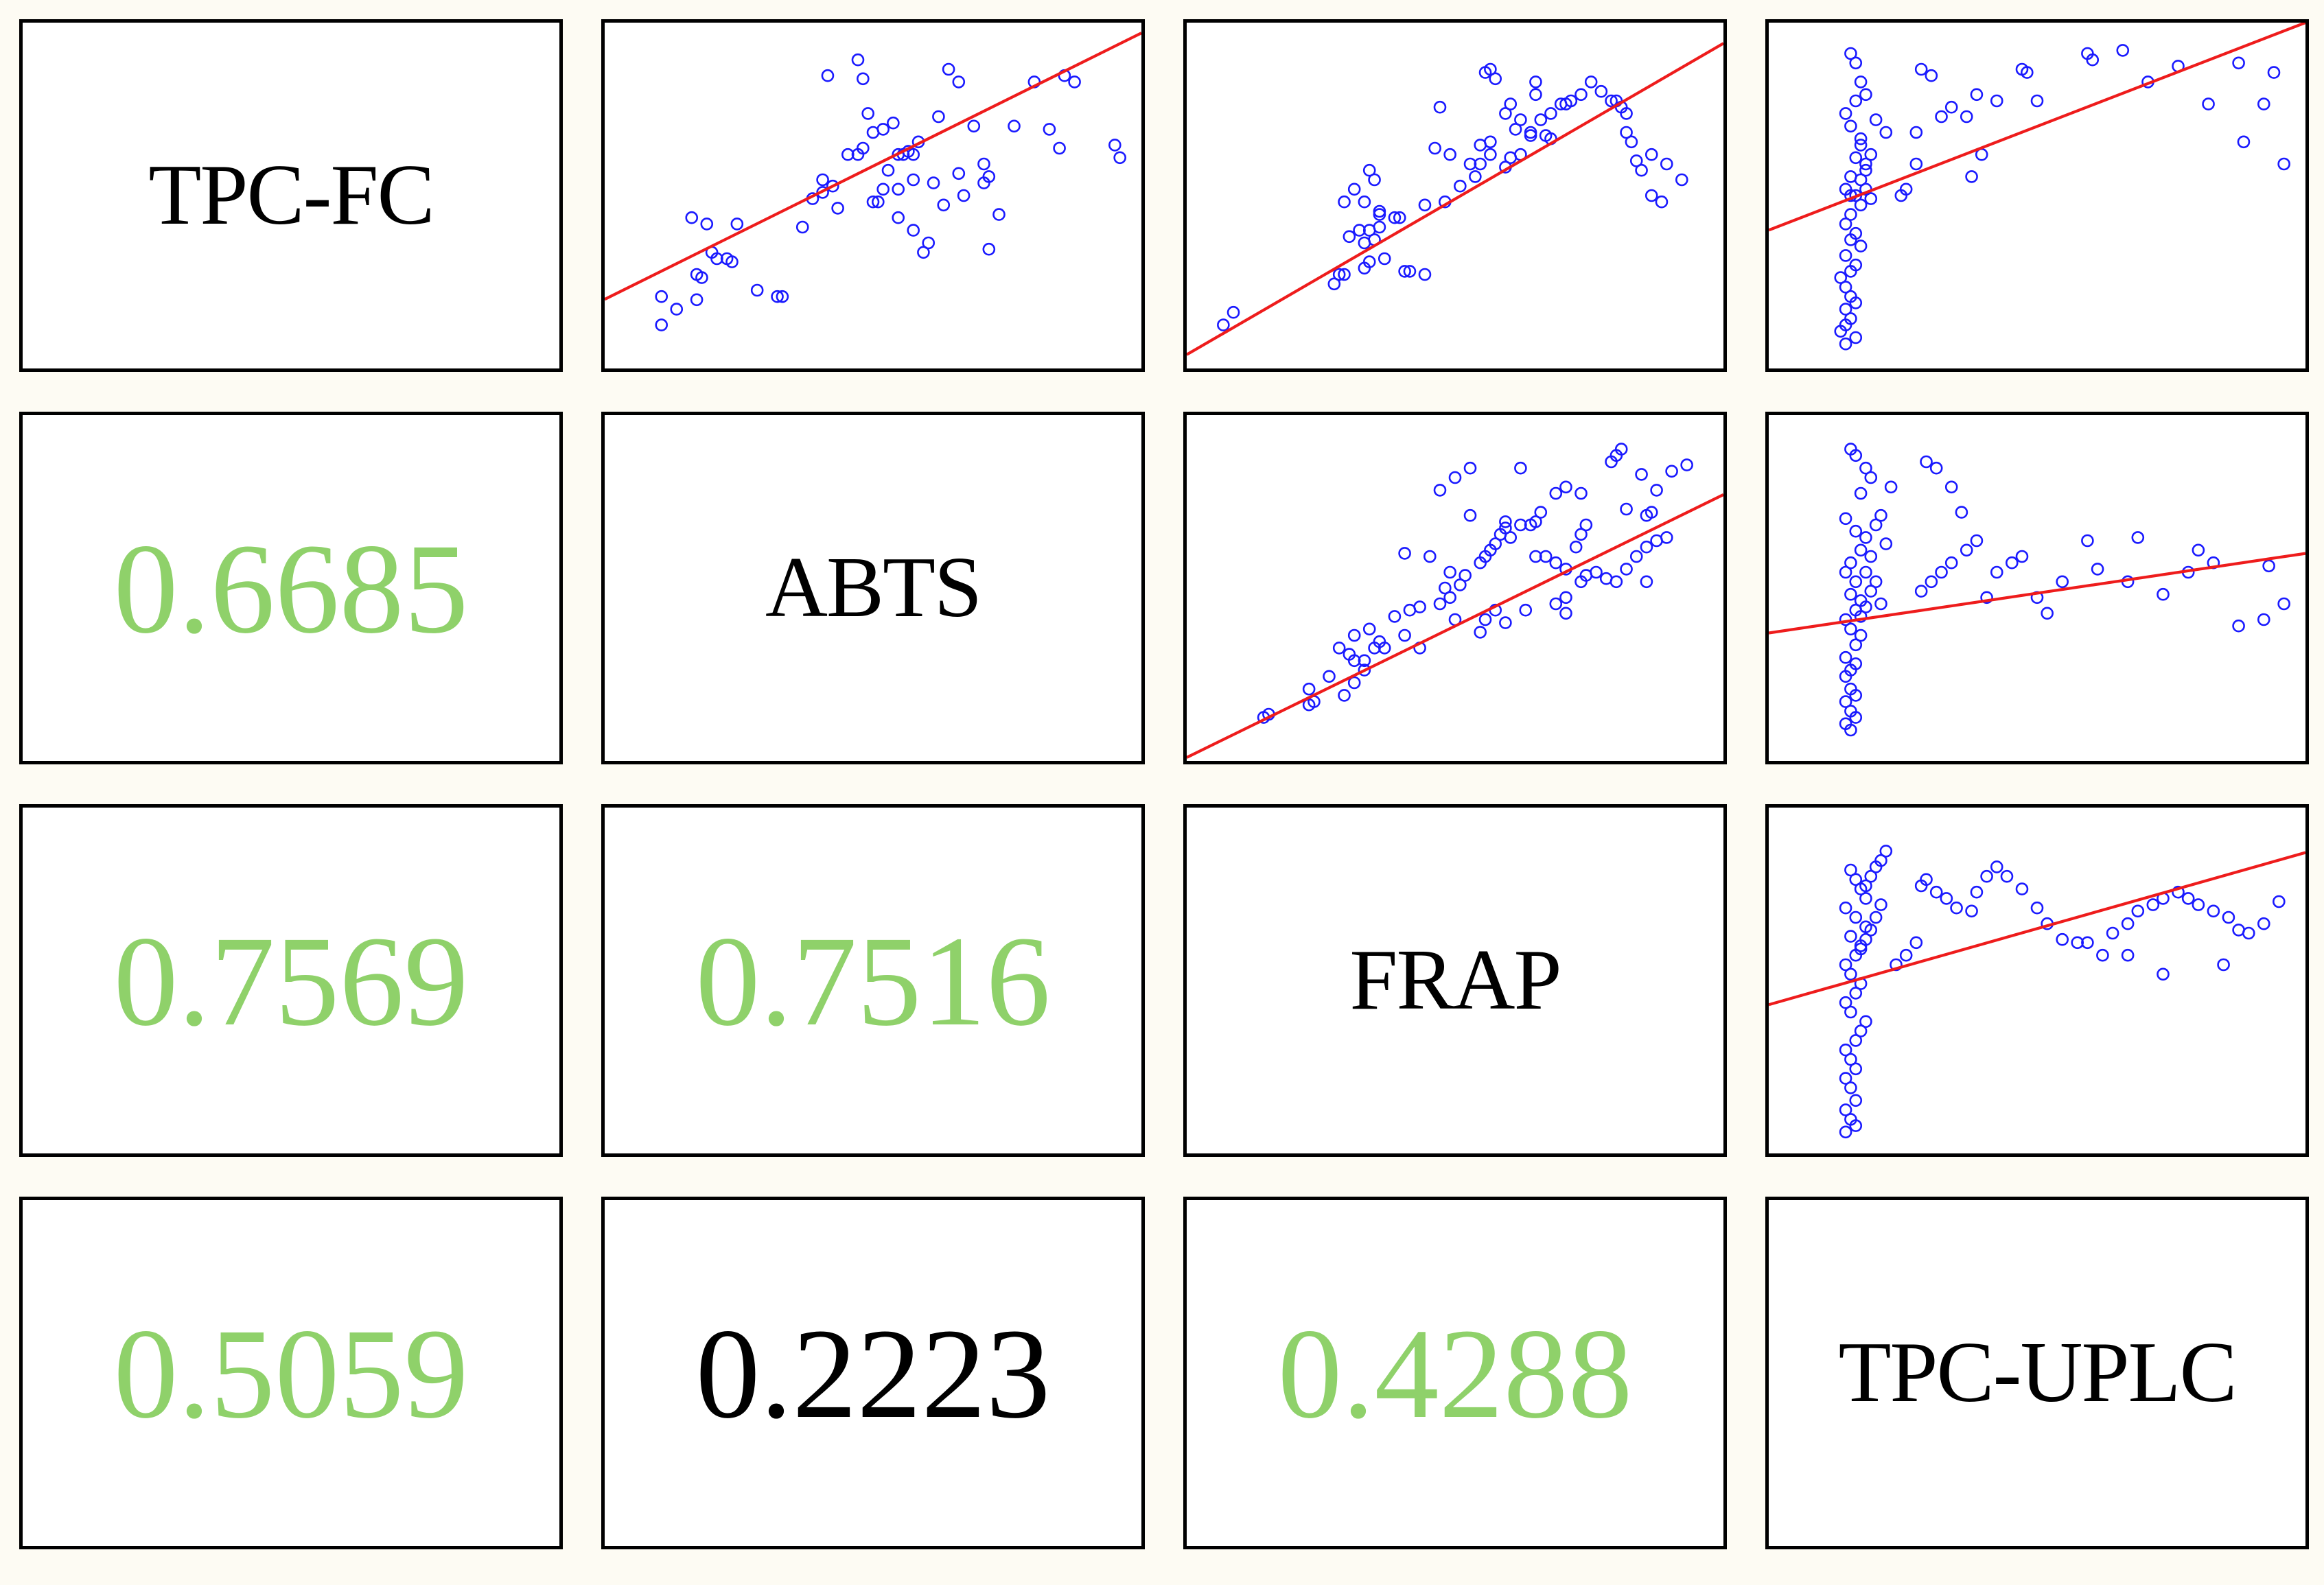  I want to click on corr-cell-tpc-uplc-abts: 0.2223, so click(873, 1373).